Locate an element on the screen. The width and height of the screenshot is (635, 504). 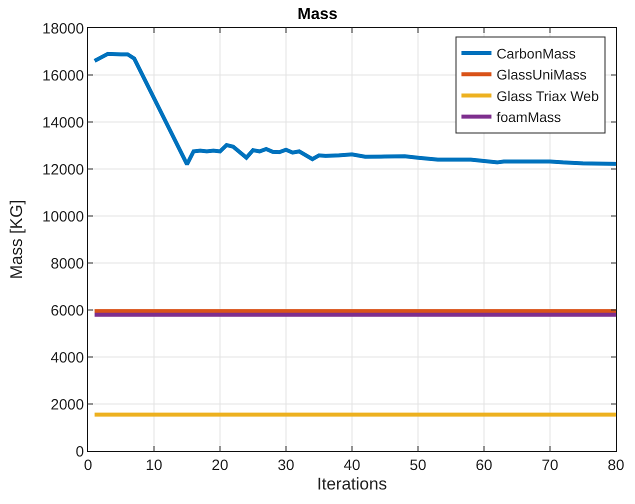
y-tick-label: 2000 is located at coordinates (67, 405).